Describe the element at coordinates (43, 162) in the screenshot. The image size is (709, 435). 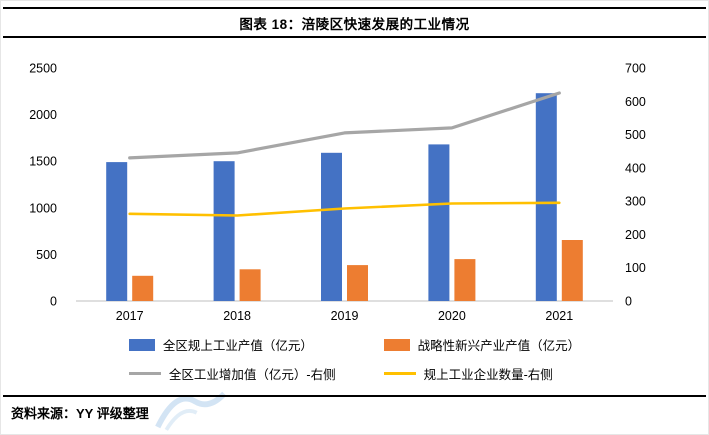
I see `left-axis-tick-label: 1500` at that location.